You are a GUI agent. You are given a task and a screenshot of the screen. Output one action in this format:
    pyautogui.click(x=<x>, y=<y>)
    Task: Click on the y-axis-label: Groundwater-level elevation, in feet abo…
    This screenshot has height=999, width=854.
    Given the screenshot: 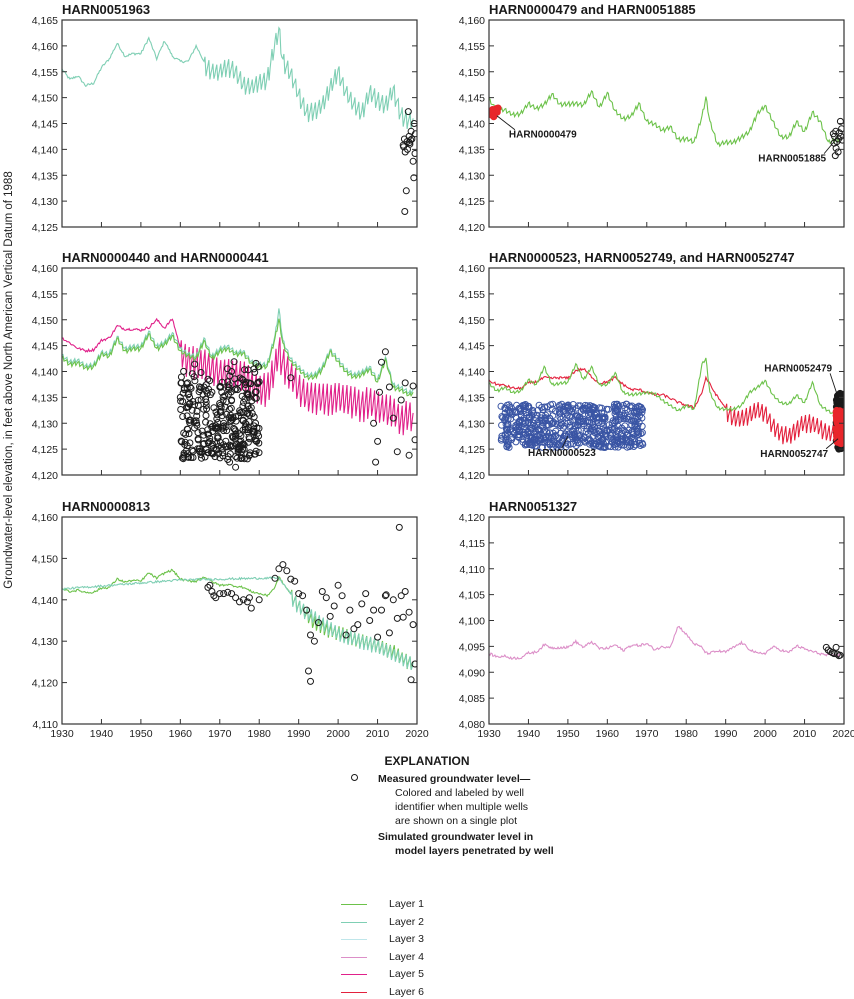 What is the action you would take?
    pyautogui.click(x=9, y=379)
    